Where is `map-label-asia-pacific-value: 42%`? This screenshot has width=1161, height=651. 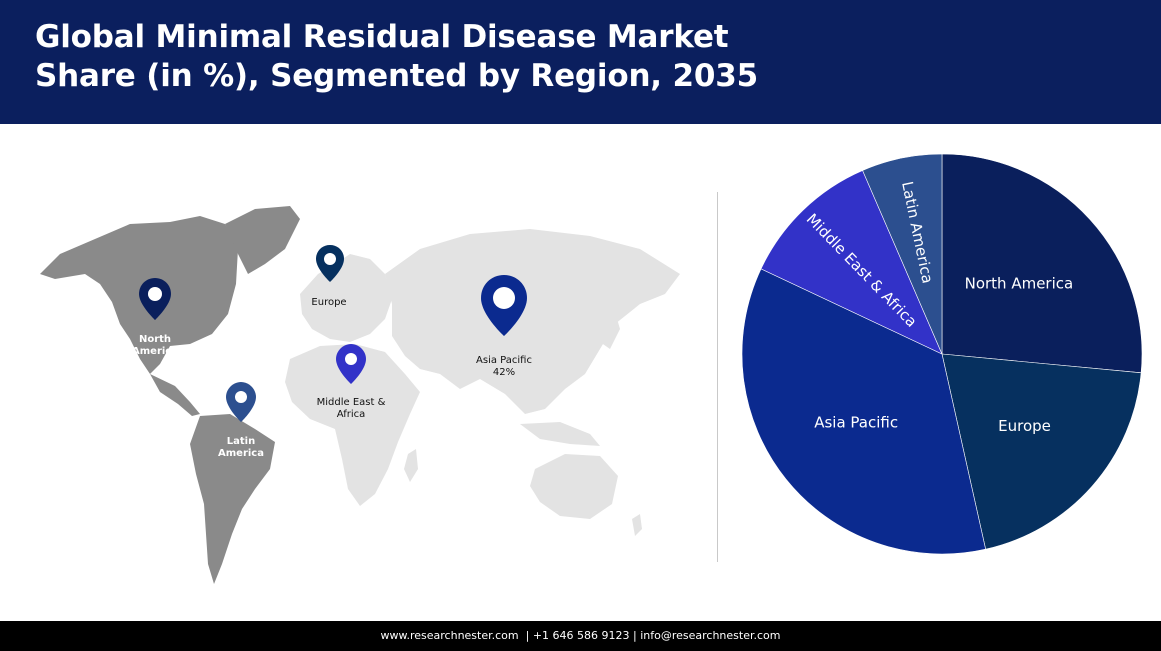
map-label-asia-pacific-value: 42% is located at coordinates (504, 372).